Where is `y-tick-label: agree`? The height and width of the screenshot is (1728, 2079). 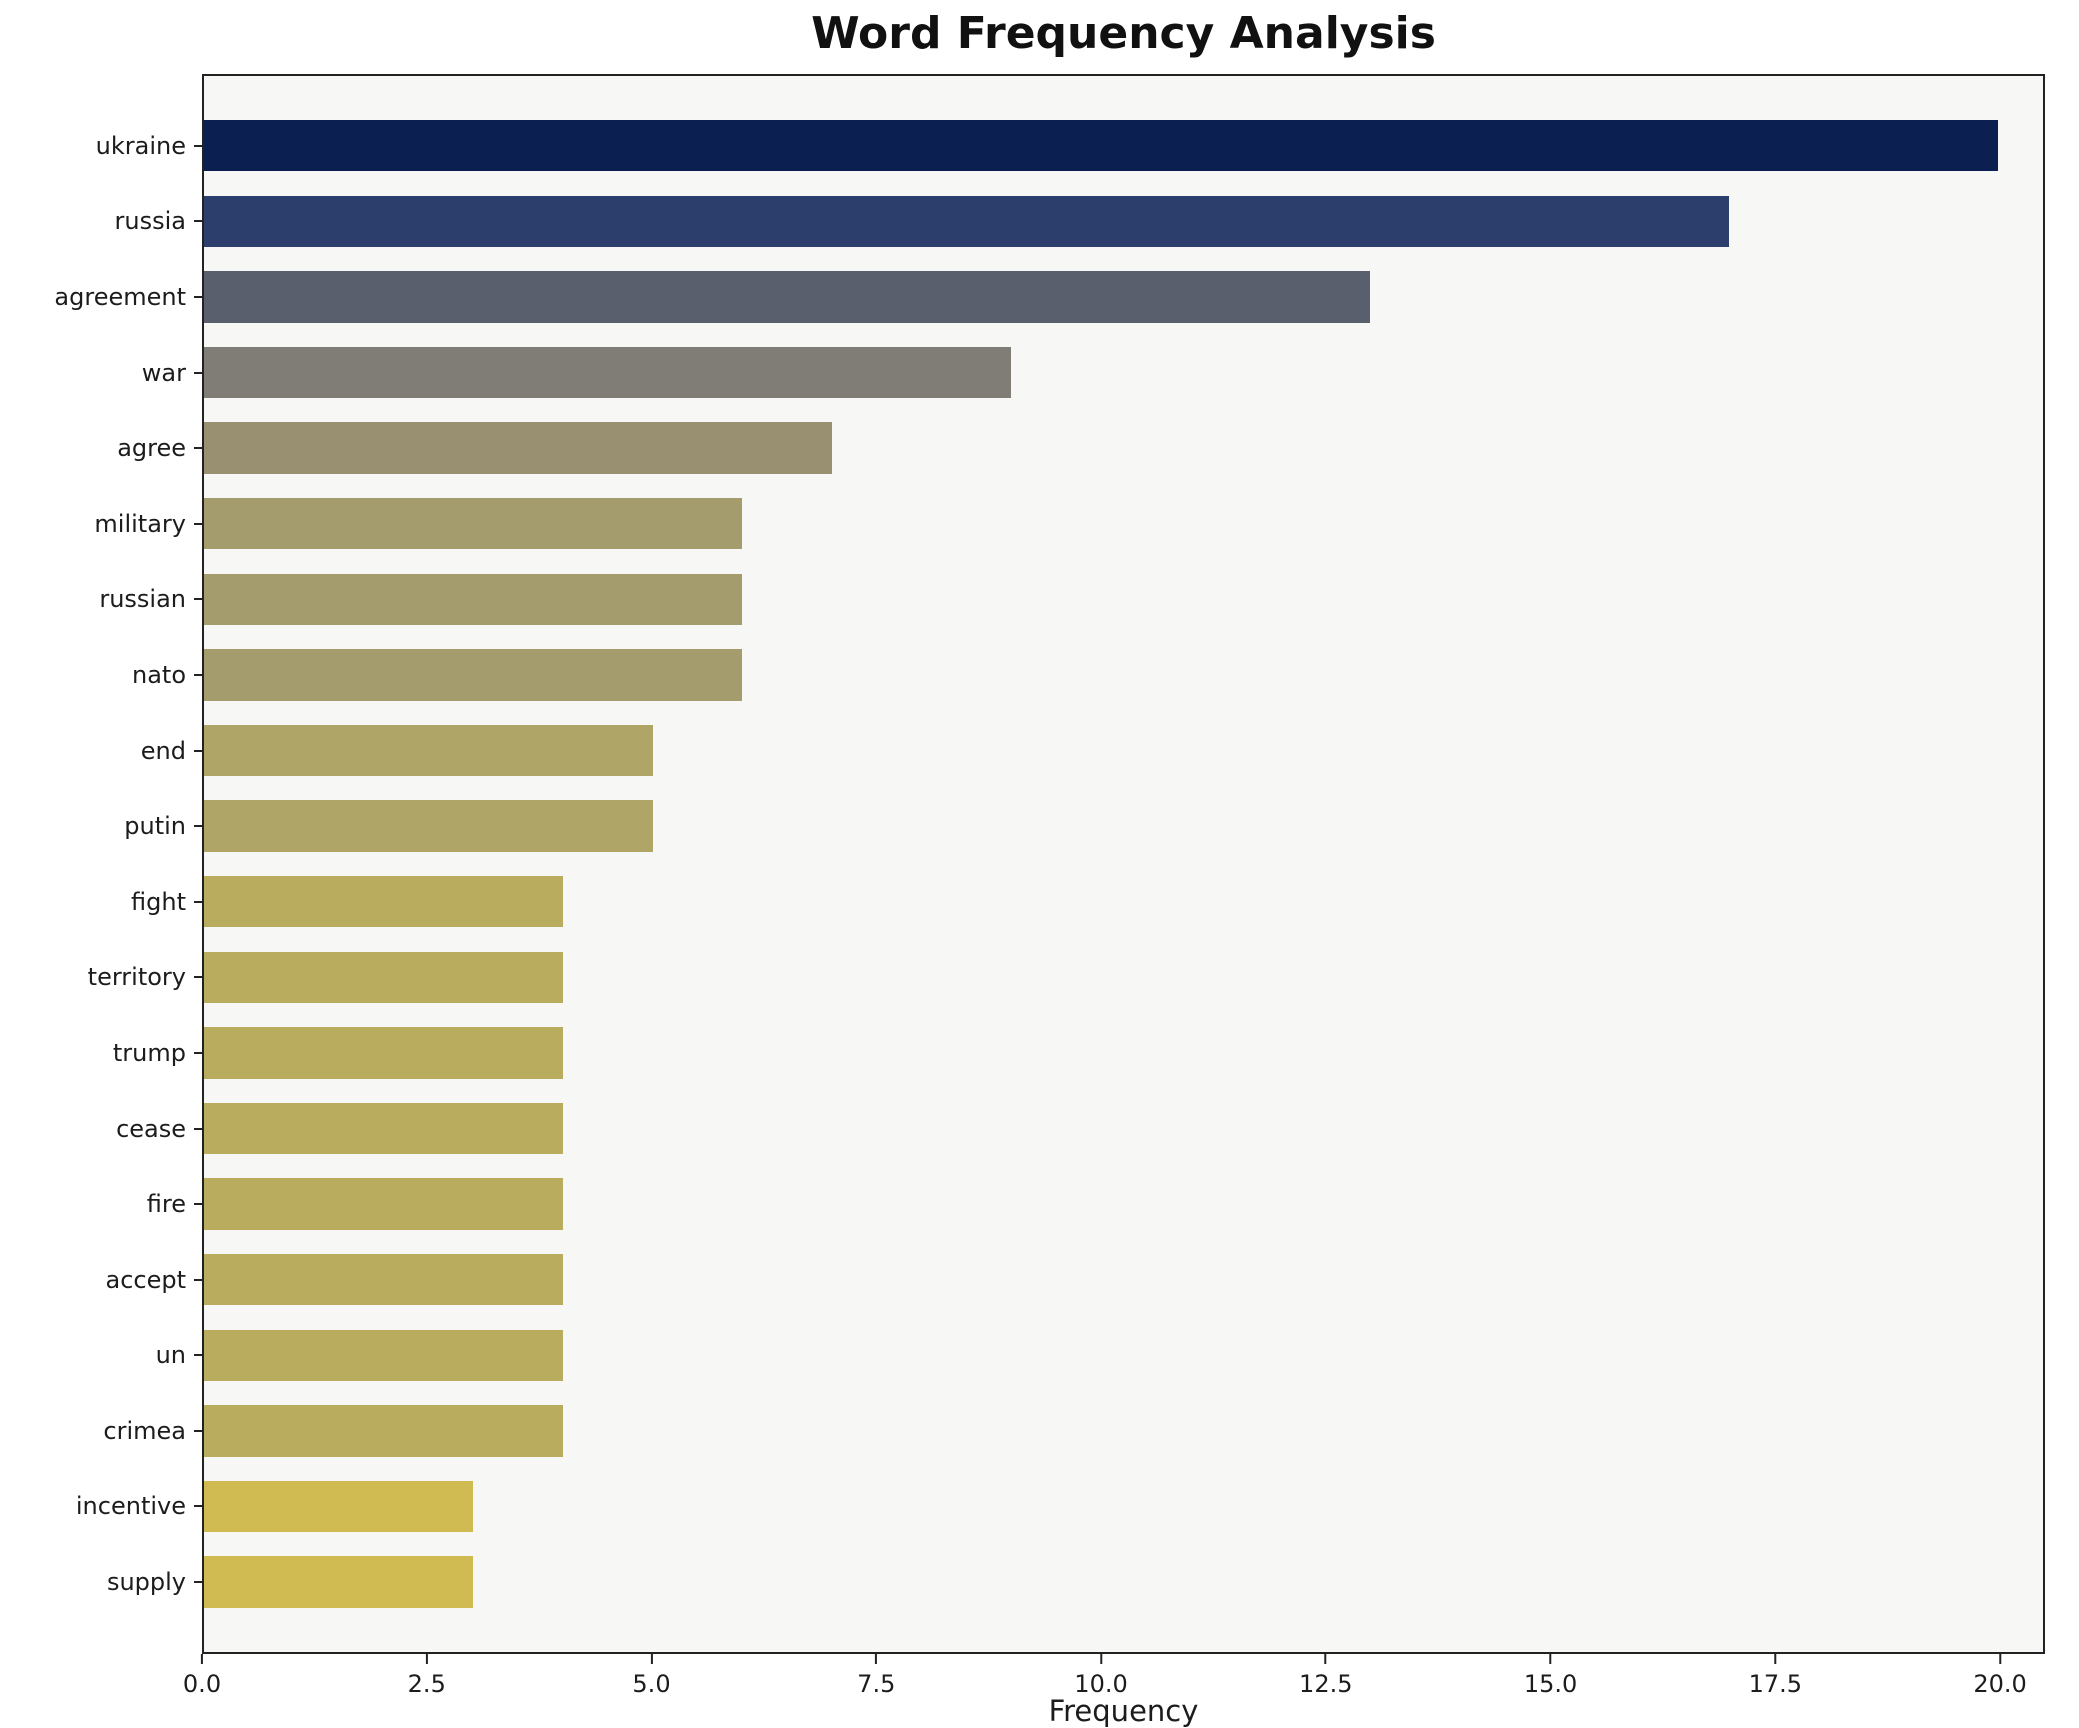 y-tick-label: agree is located at coordinates (151, 448).